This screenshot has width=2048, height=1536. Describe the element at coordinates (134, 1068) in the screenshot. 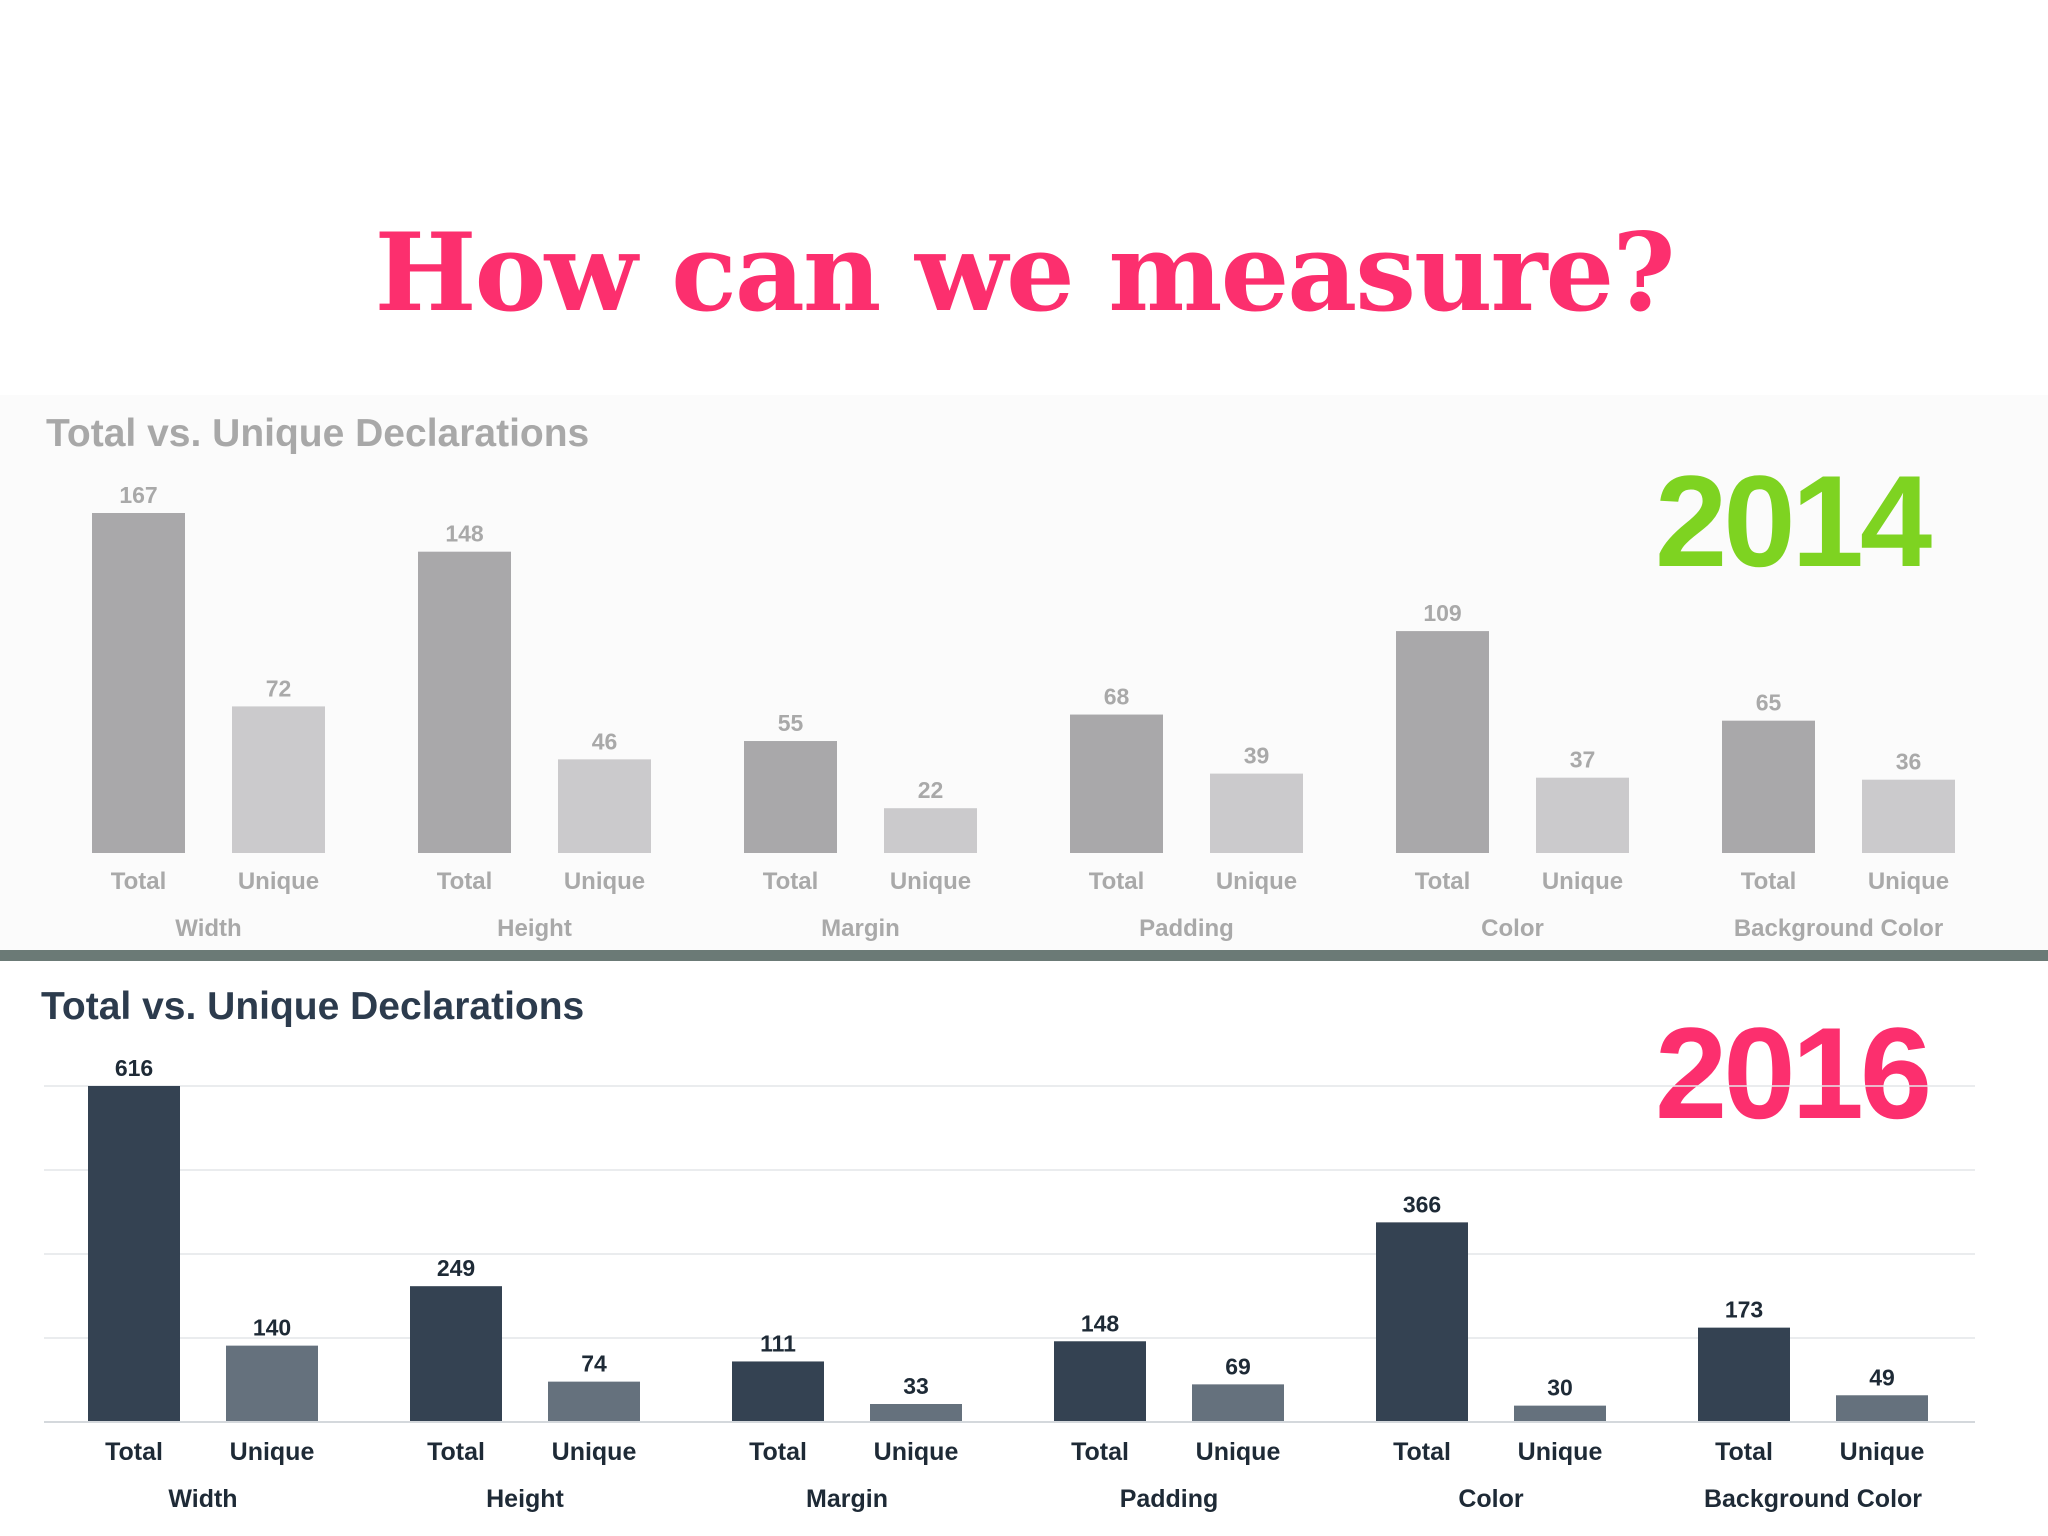

I see `value-label: 616` at that location.